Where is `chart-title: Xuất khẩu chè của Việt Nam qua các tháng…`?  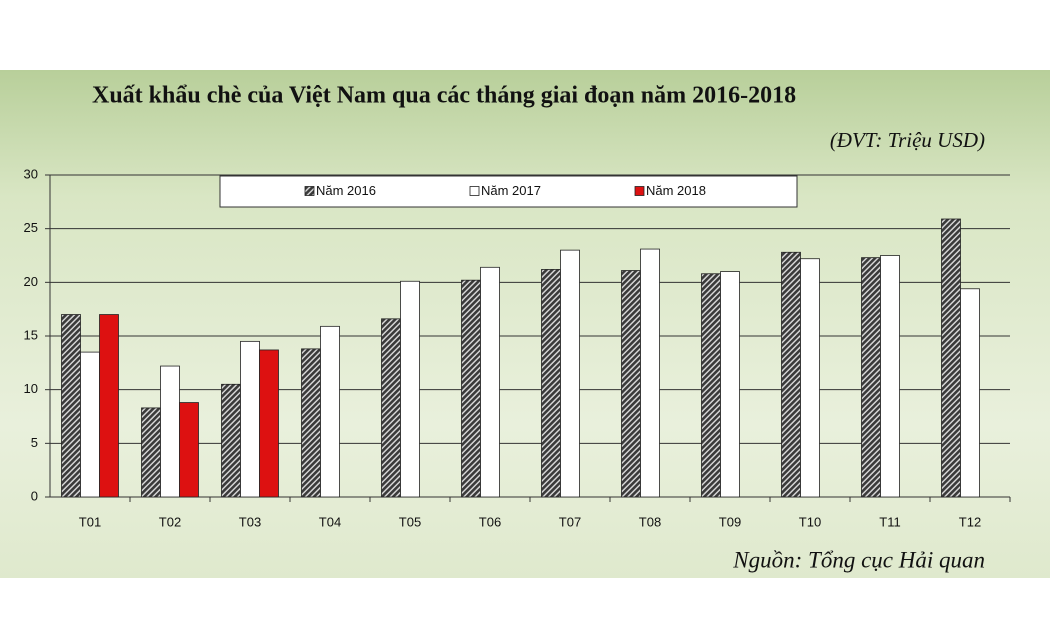 chart-title: Xuất khẩu chè của Việt Nam qua các tháng… is located at coordinates (444, 96).